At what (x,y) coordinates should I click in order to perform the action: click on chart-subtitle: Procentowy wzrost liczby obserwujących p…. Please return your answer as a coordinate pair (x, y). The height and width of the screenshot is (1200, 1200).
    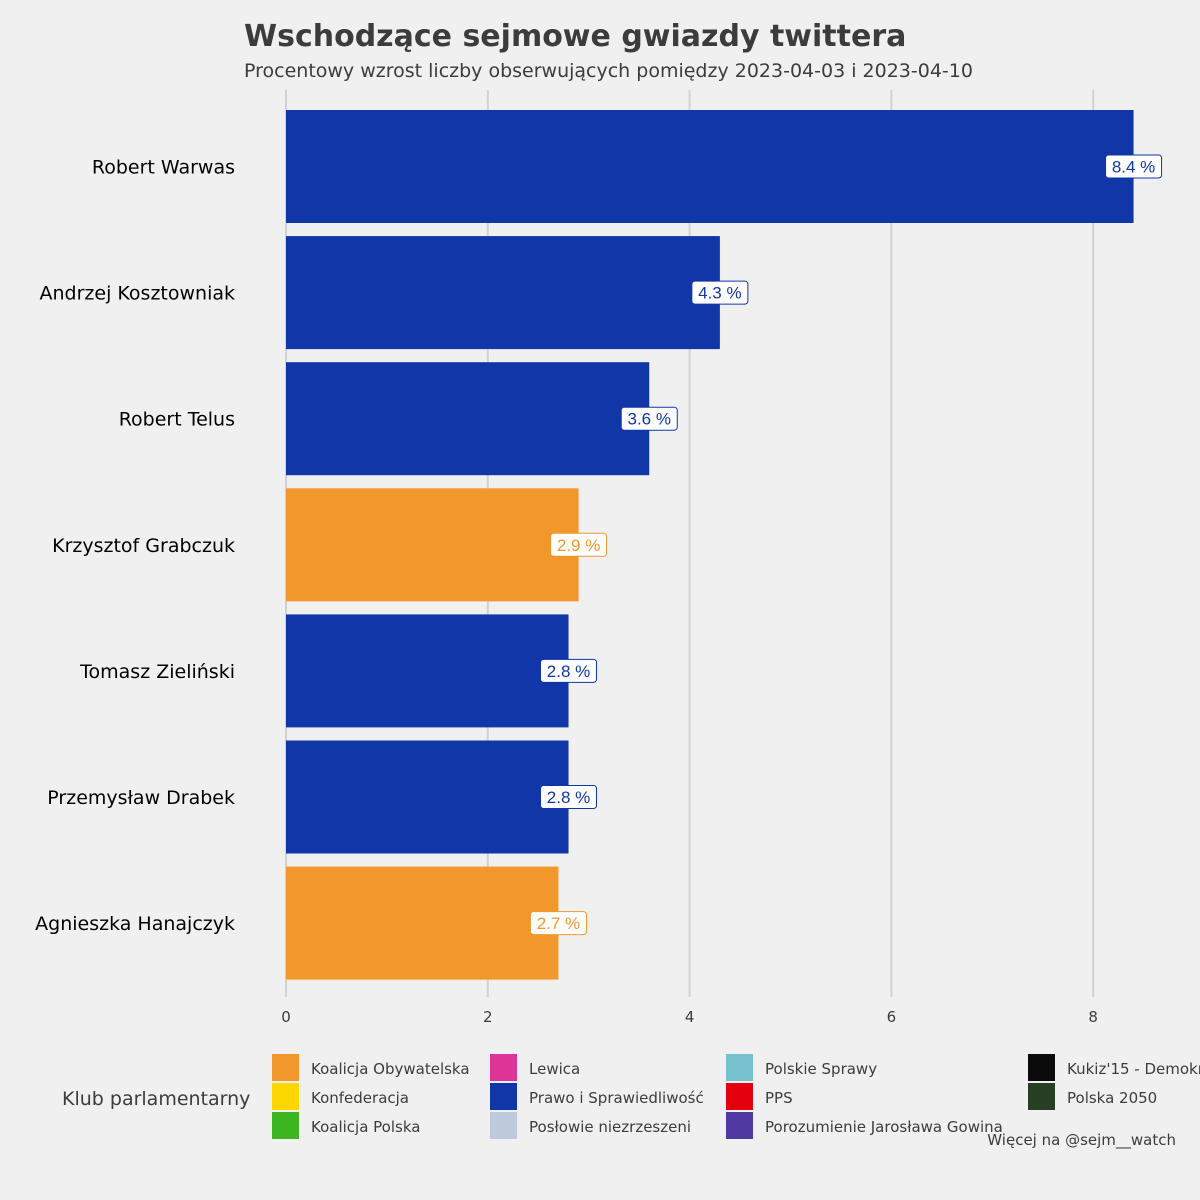
    Looking at the image, I should click on (608, 71).